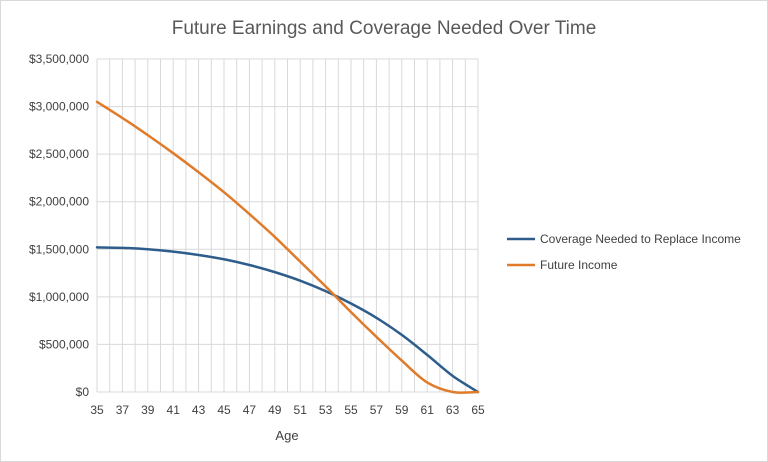 The image size is (768, 462). What do you see at coordinates (59, 59) in the screenshot?
I see `y-tick-label: $3,500,000` at bounding box center [59, 59].